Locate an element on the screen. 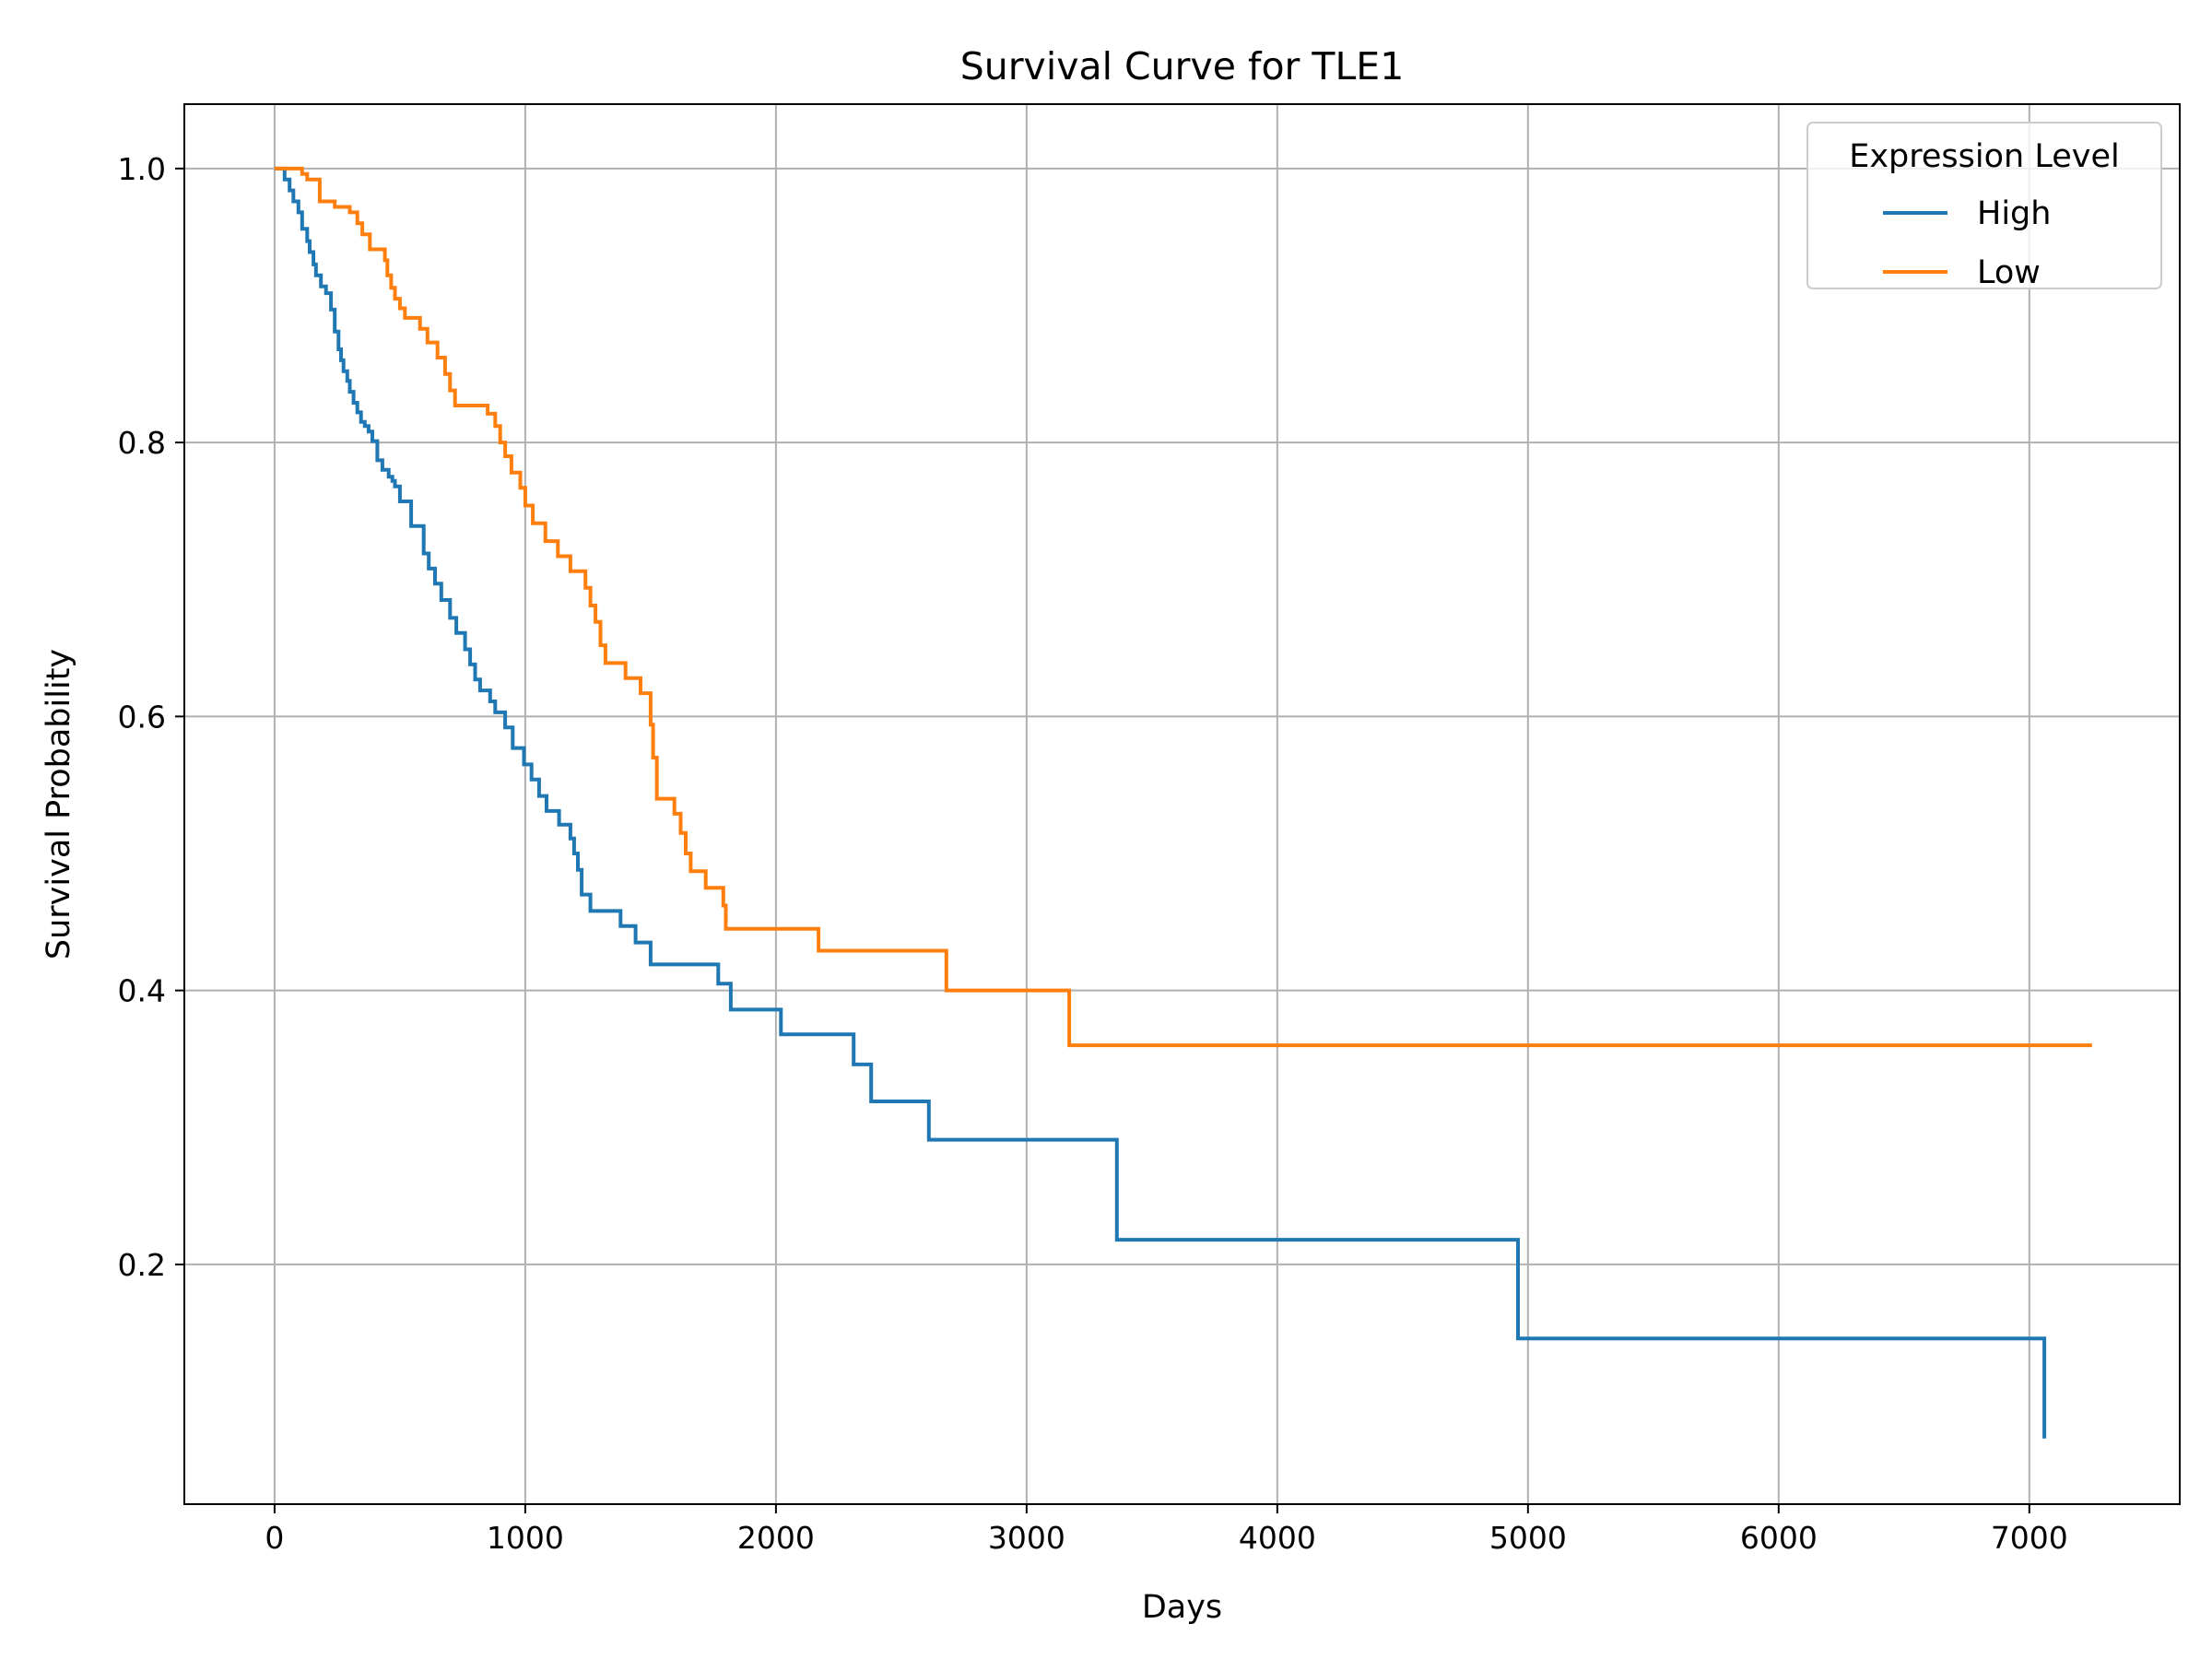  legend-label-low: Low is located at coordinates (2009, 272).